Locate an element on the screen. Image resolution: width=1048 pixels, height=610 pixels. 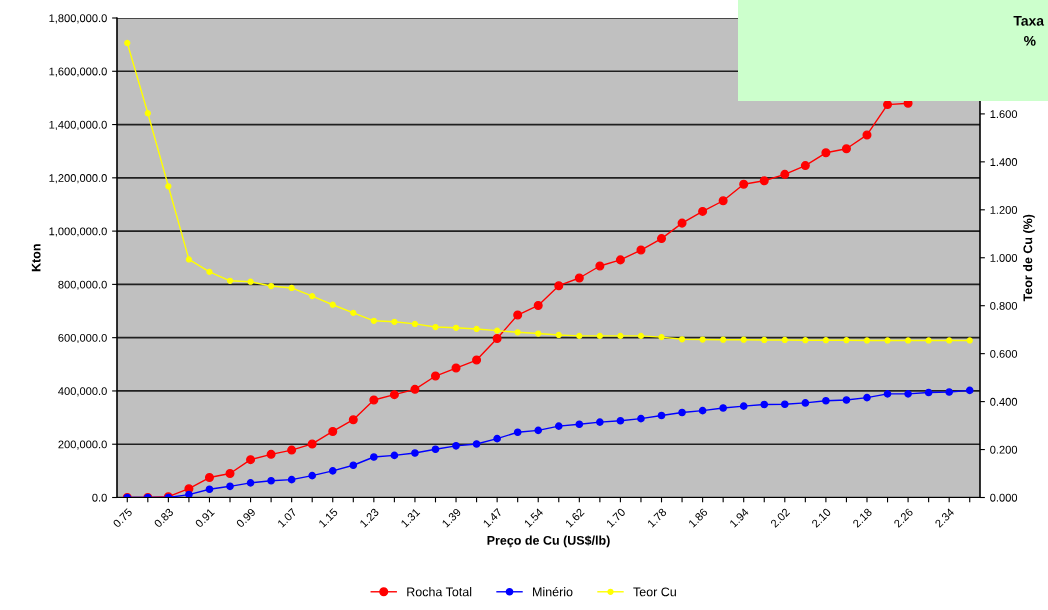
y2-tick-label: 0.600 is located at coordinates (1004, 353).